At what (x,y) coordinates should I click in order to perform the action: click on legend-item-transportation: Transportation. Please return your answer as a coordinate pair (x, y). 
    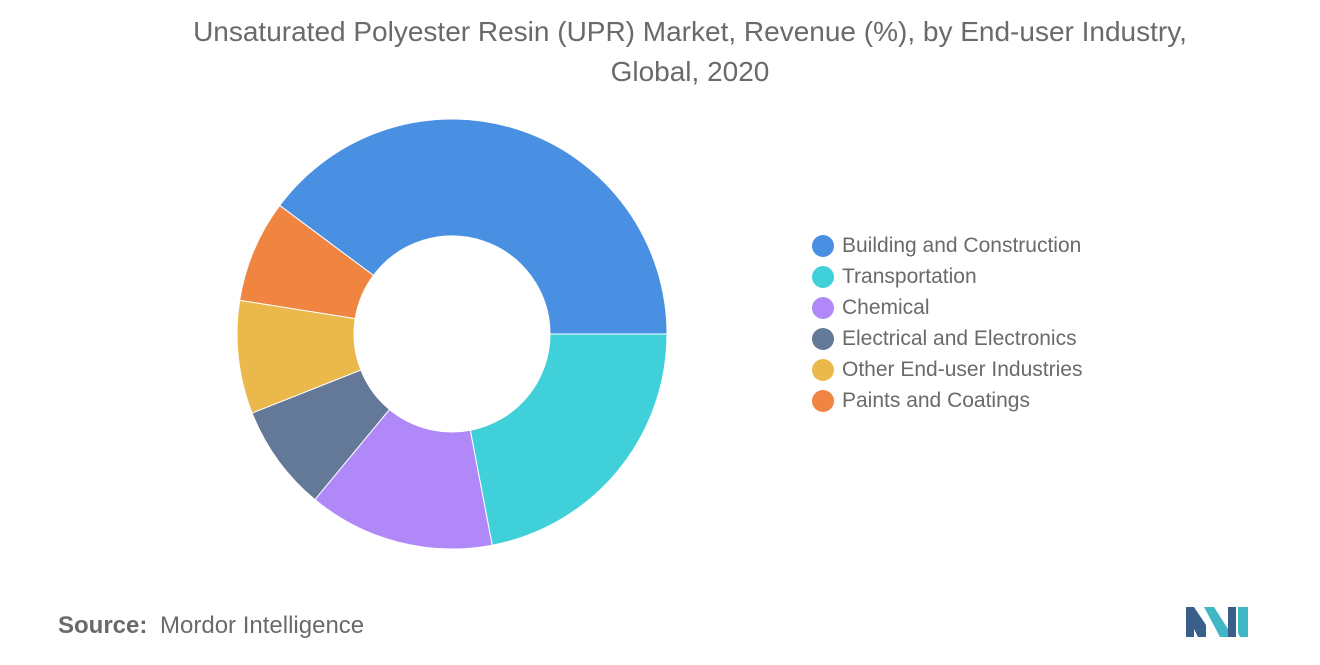
    Looking at the image, I should click on (947, 276).